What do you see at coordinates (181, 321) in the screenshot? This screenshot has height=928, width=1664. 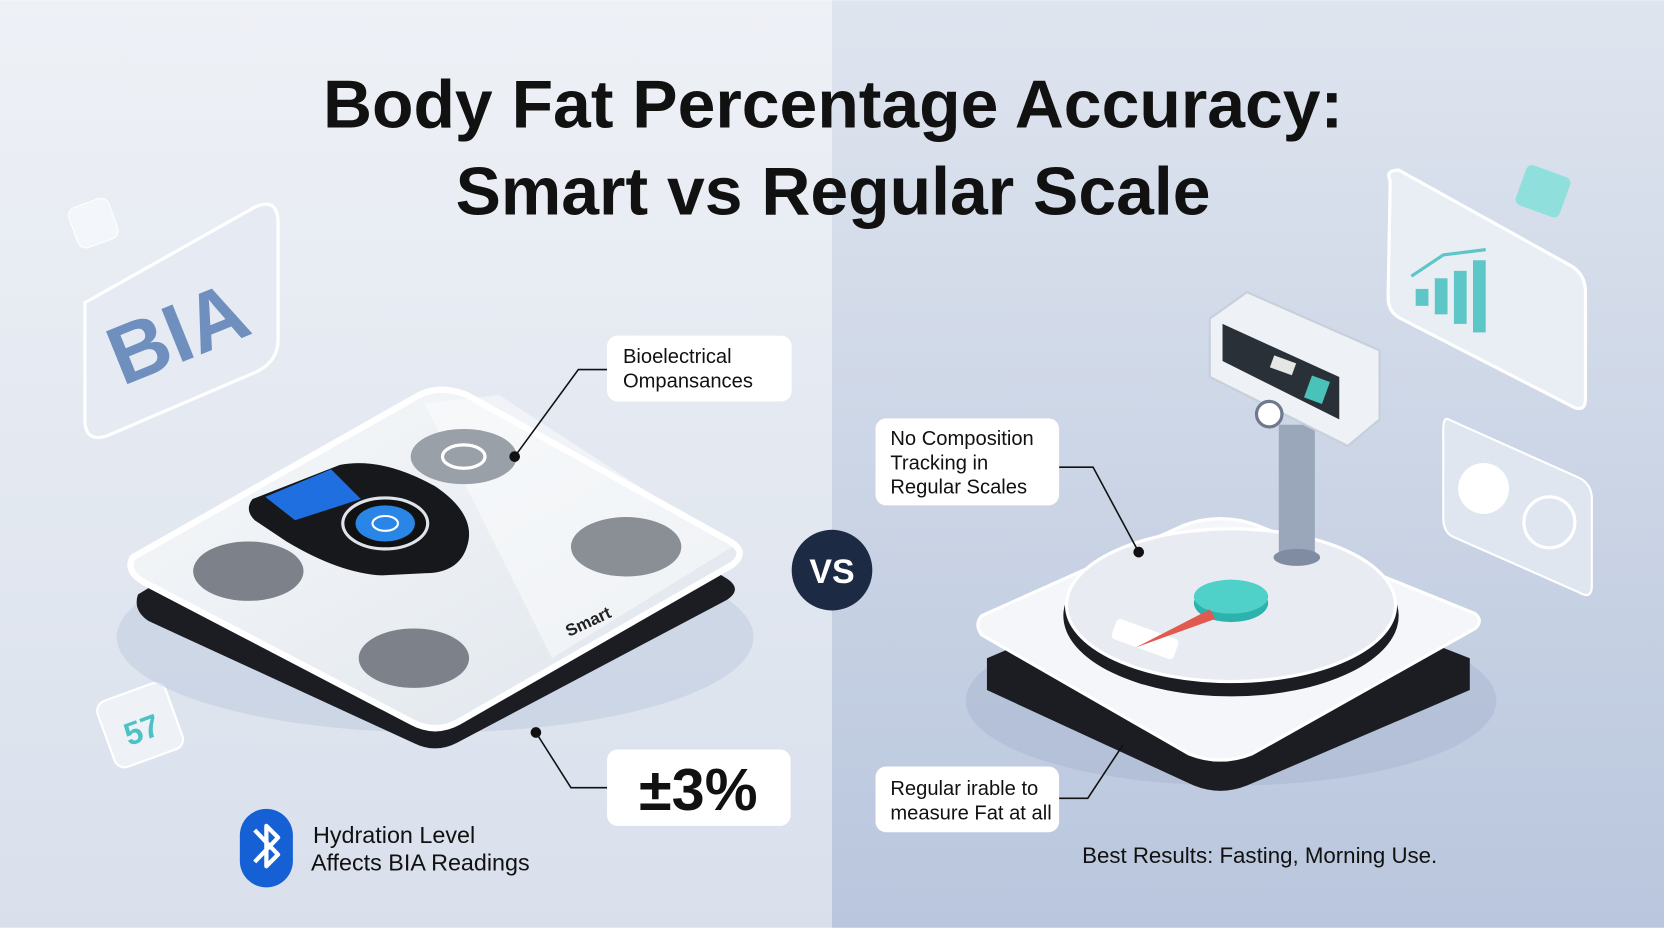 I see `bia-badge: BIA` at bounding box center [181, 321].